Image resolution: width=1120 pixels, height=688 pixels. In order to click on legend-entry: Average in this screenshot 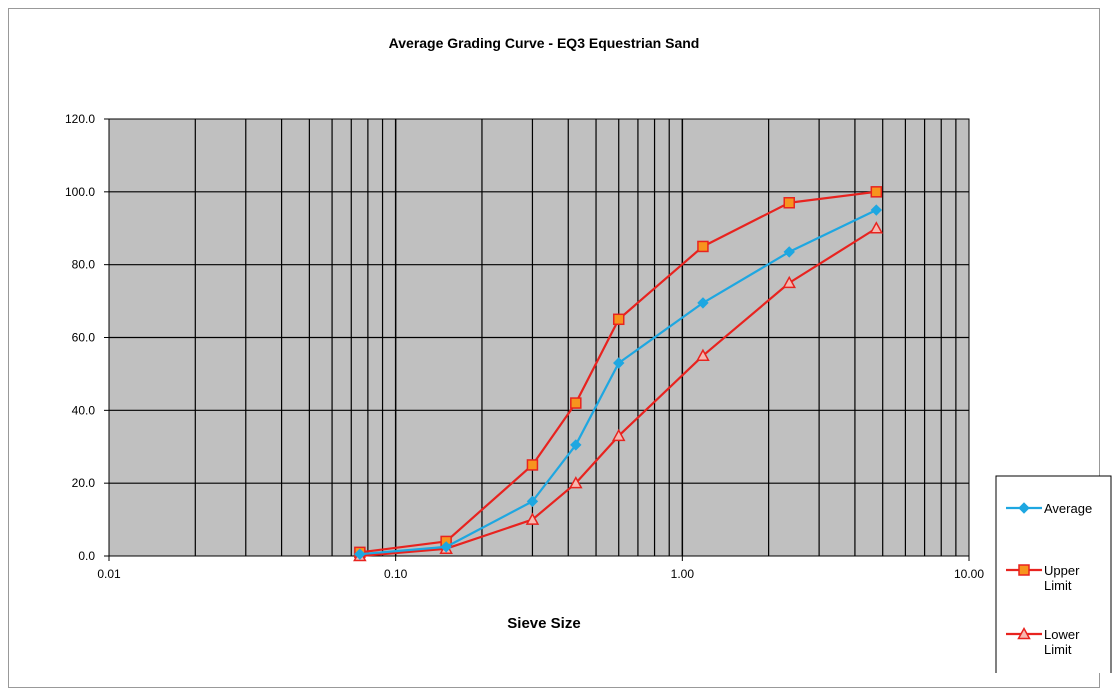, I will do `click(1049, 508)`.